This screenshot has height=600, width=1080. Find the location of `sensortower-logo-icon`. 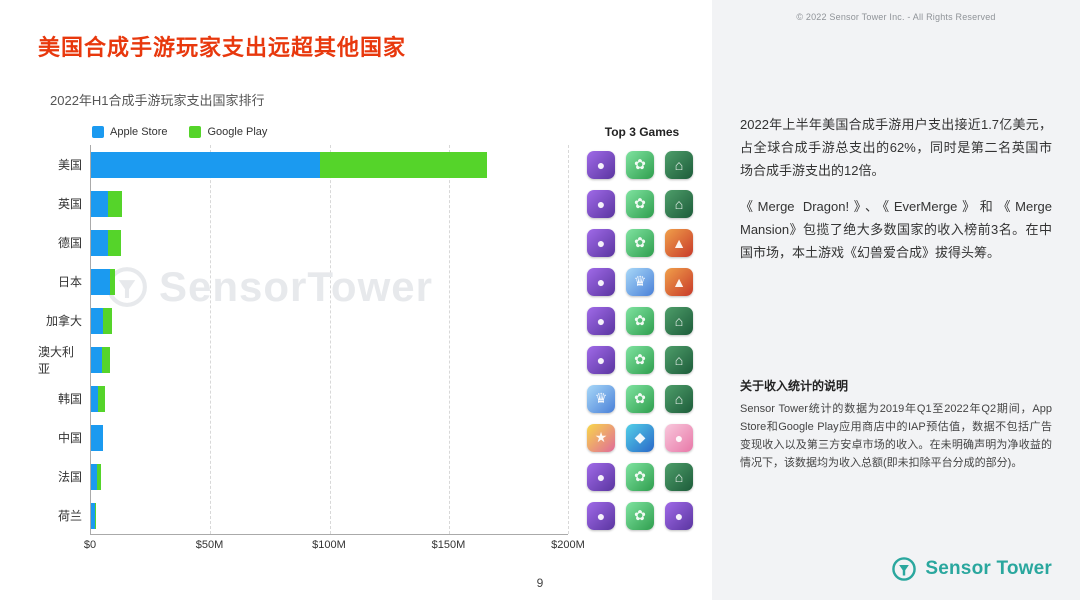

sensortower-logo-icon is located at coordinates (904, 569).